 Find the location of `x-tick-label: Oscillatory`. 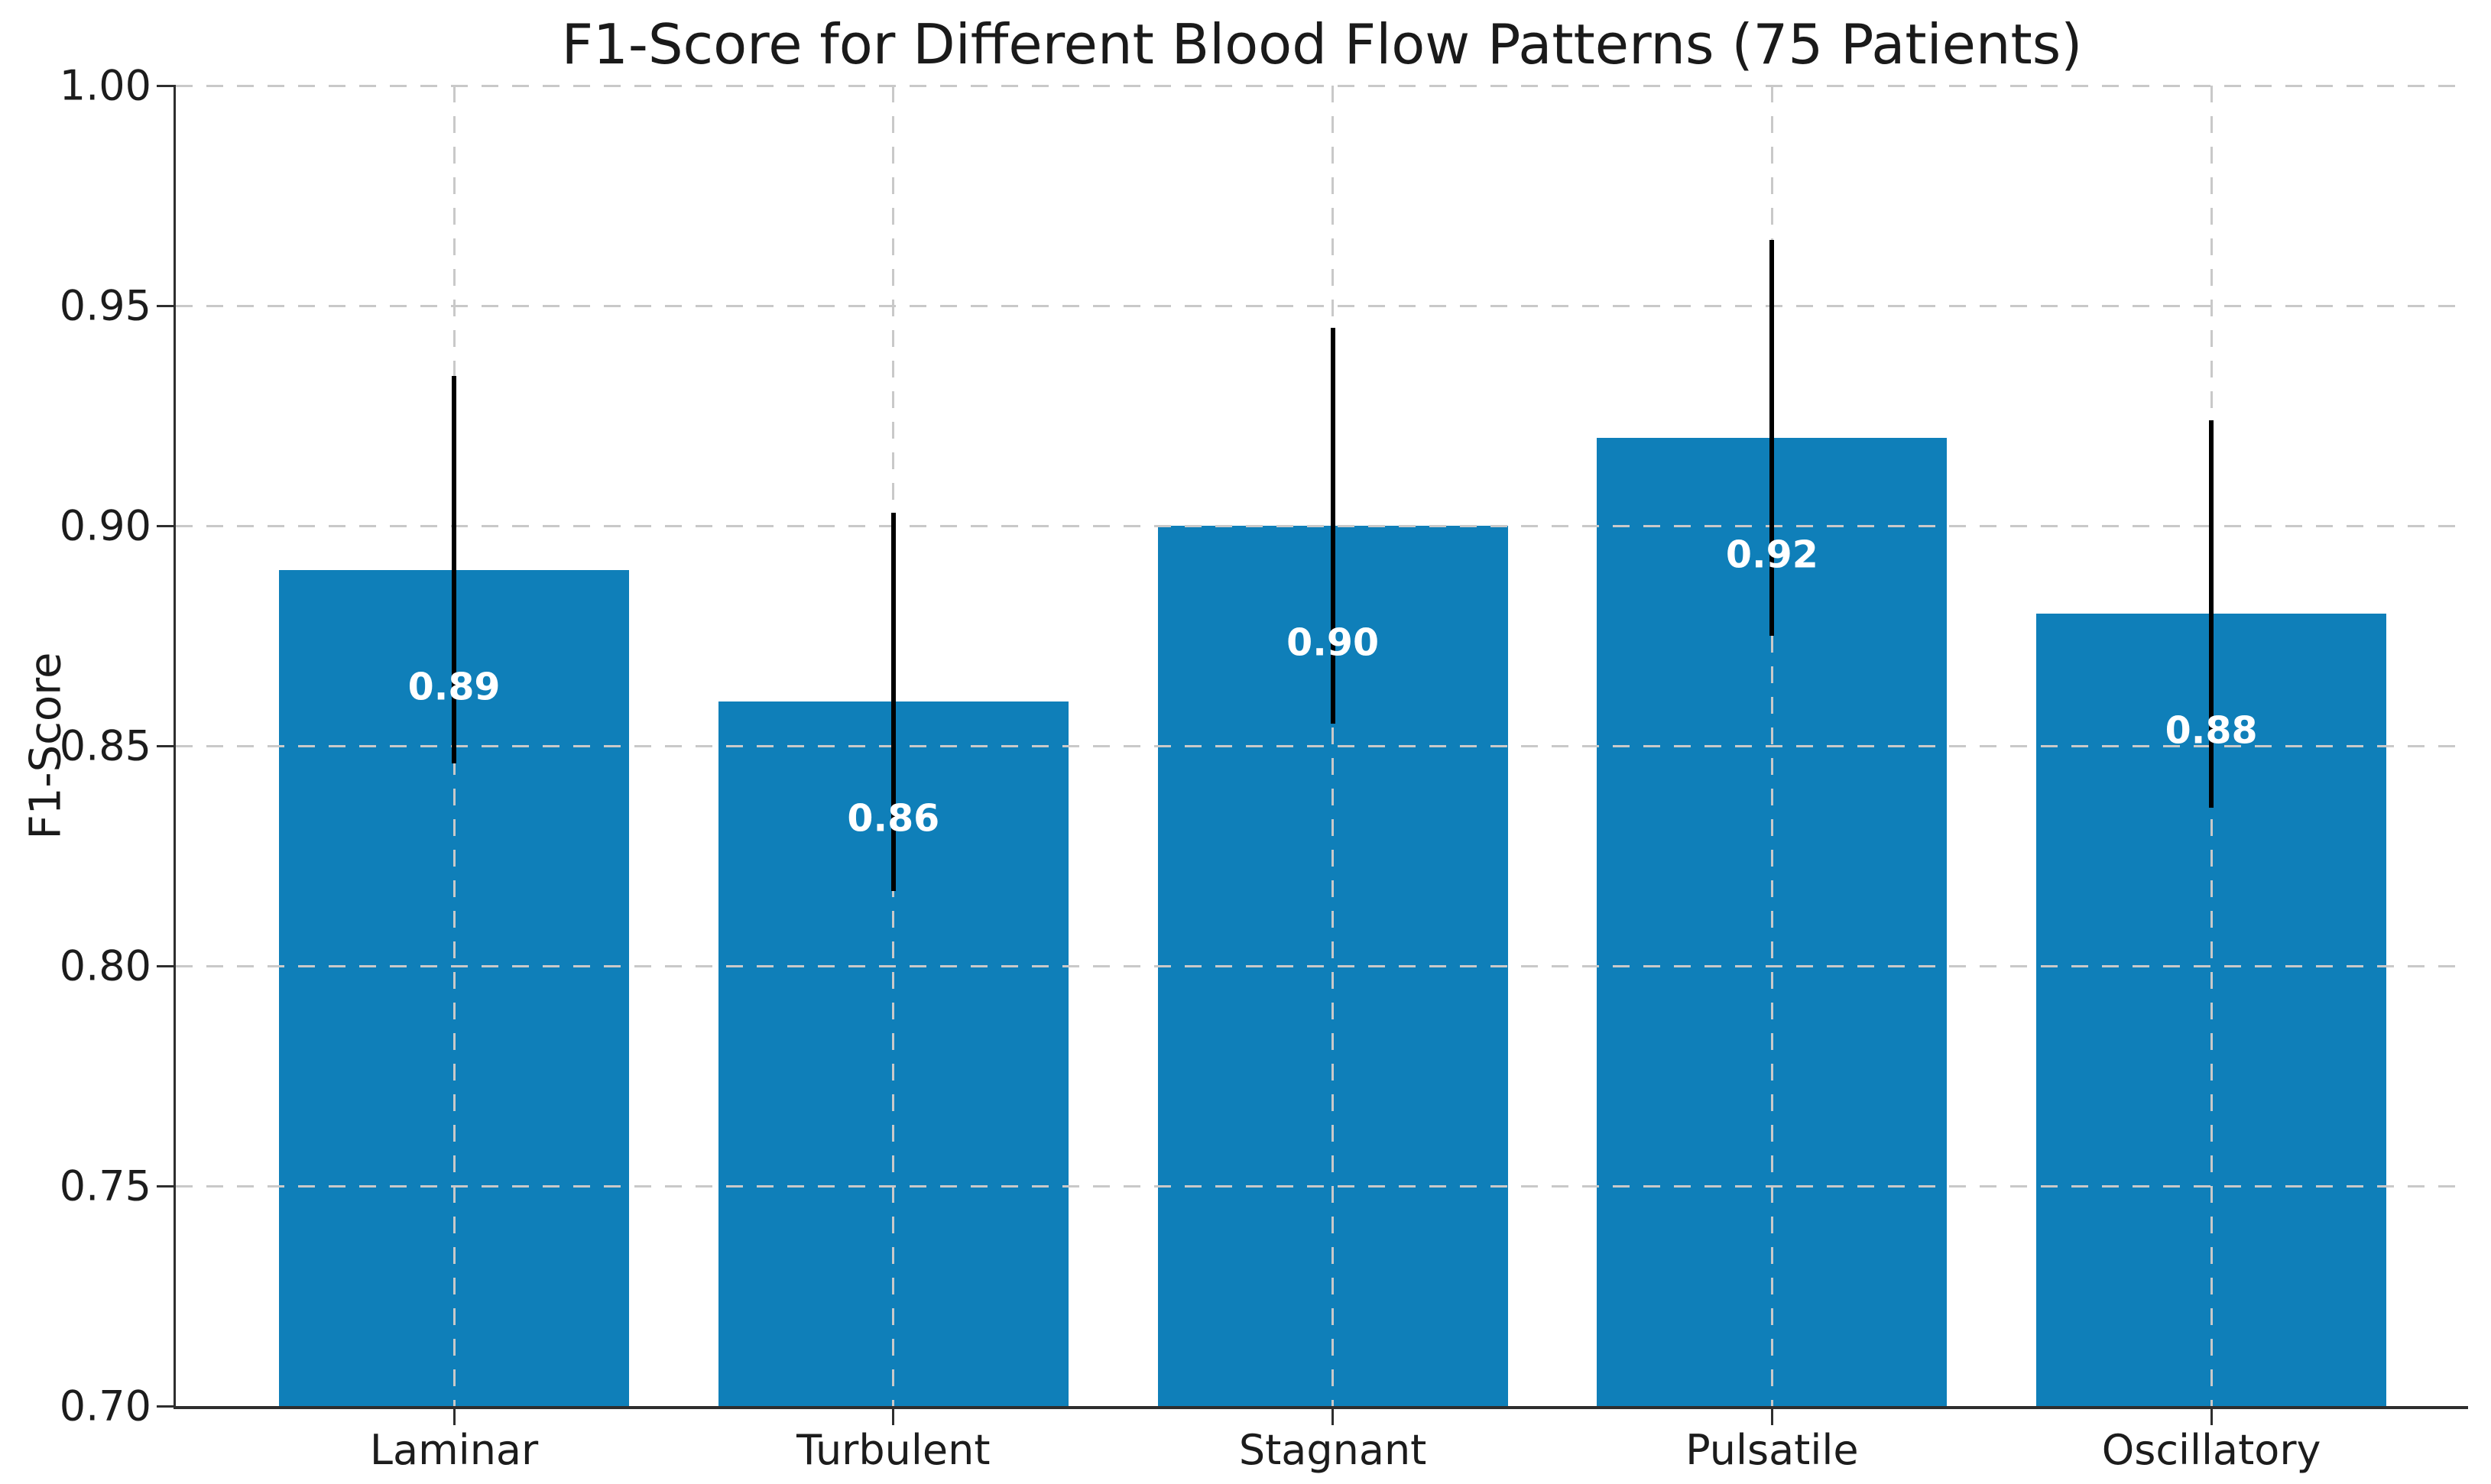

x-tick-label: Oscillatory is located at coordinates (2211, 1450).